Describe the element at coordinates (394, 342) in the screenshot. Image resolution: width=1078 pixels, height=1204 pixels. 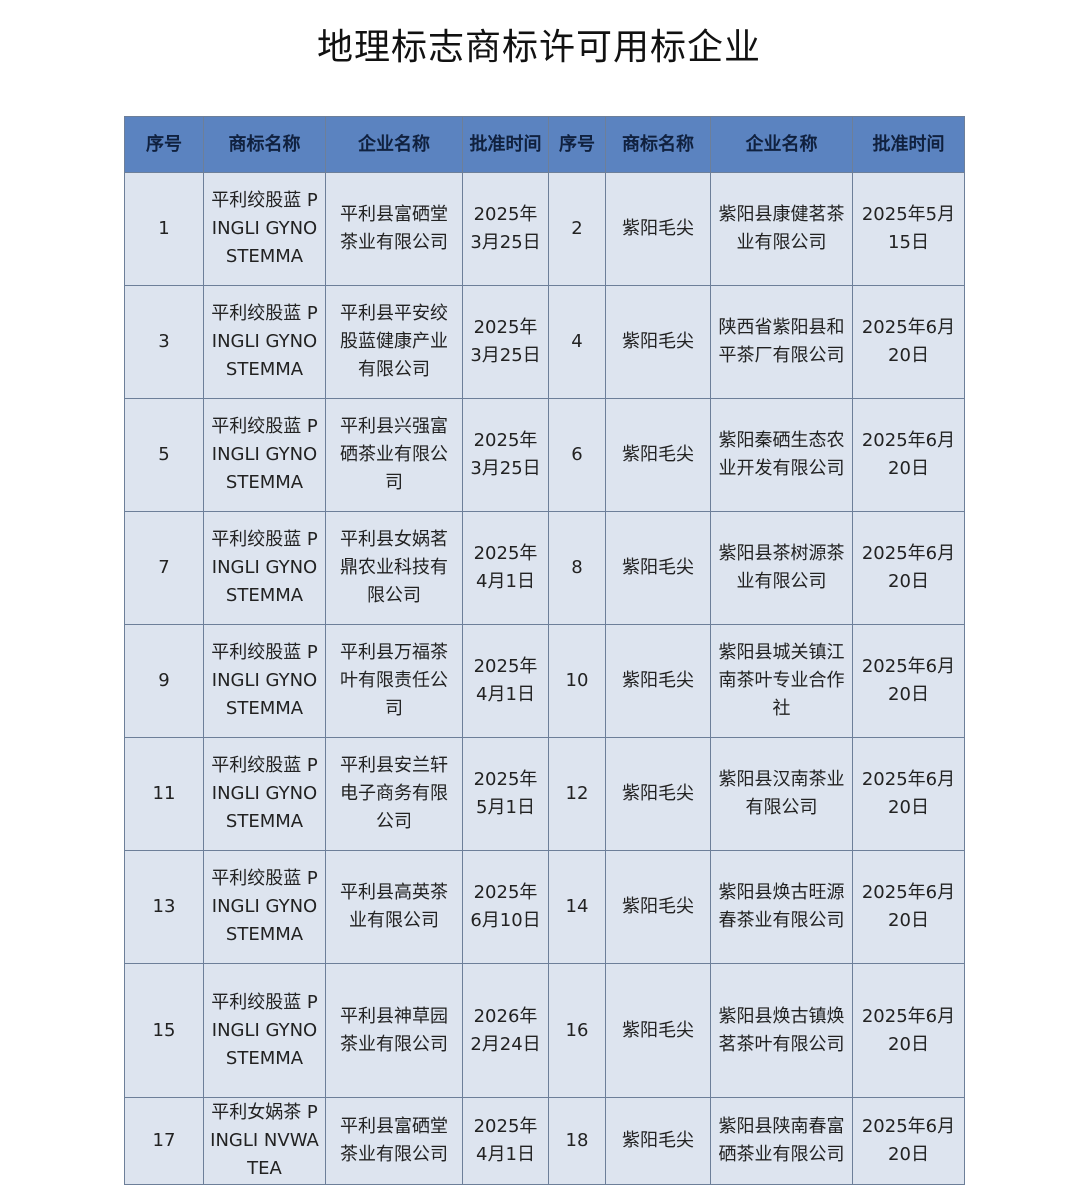
I see `company-name-cell: 平利县平安绞股蓝健康产业有限公司` at that location.